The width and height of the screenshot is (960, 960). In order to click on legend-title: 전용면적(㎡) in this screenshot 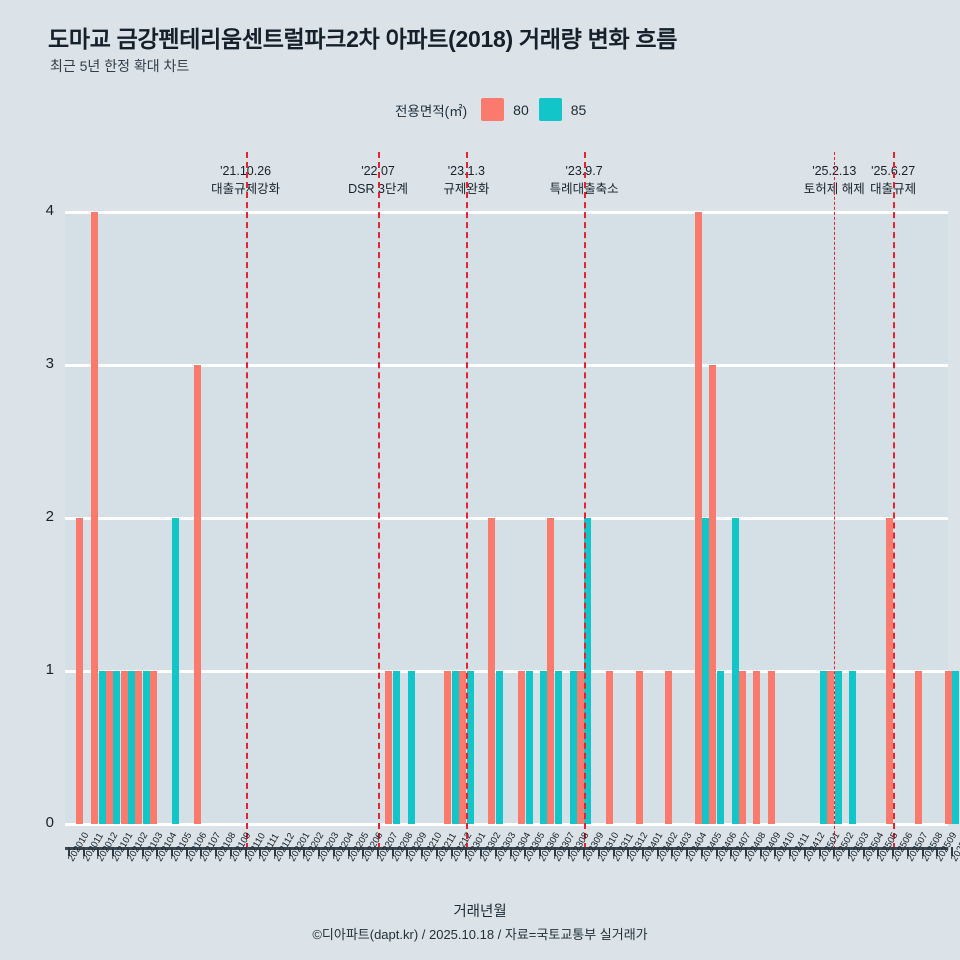, I will do `click(431, 111)`.